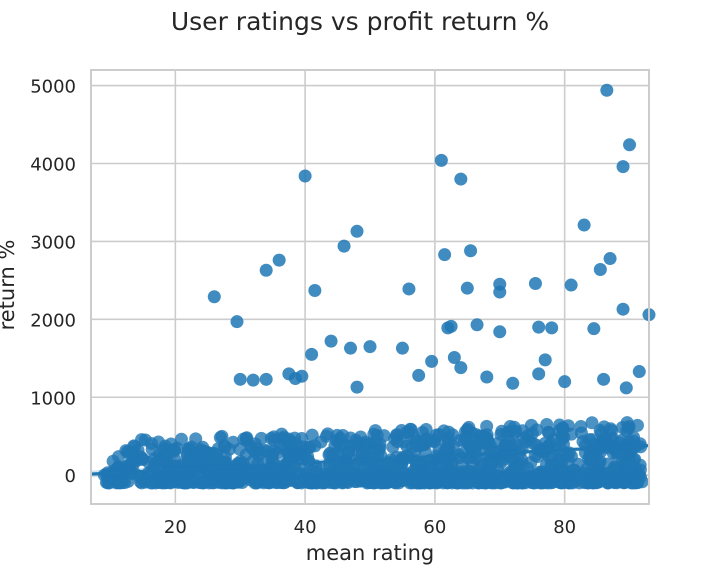 The image size is (720, 576). What do you see at coordinates (53, 320) in the screenshot?
I see `y-tick-label: 2000` at bounding box center [53, 320].